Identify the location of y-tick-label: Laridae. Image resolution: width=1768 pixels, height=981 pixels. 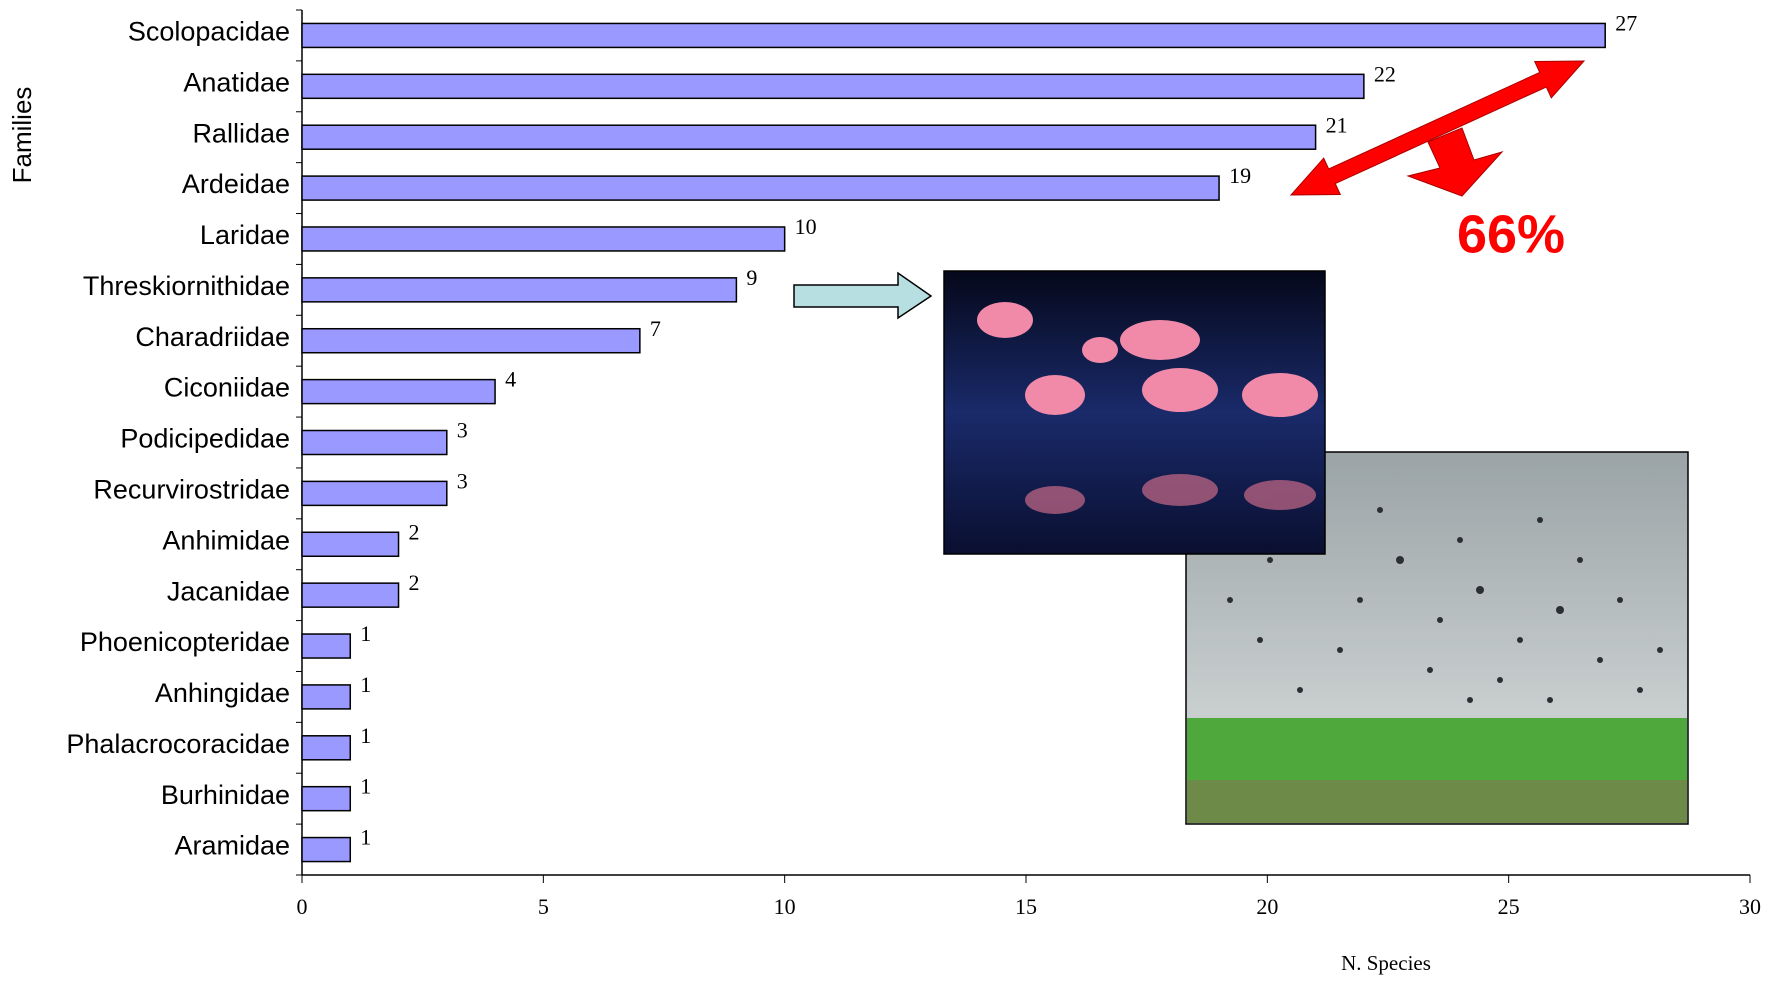
(245, 235).